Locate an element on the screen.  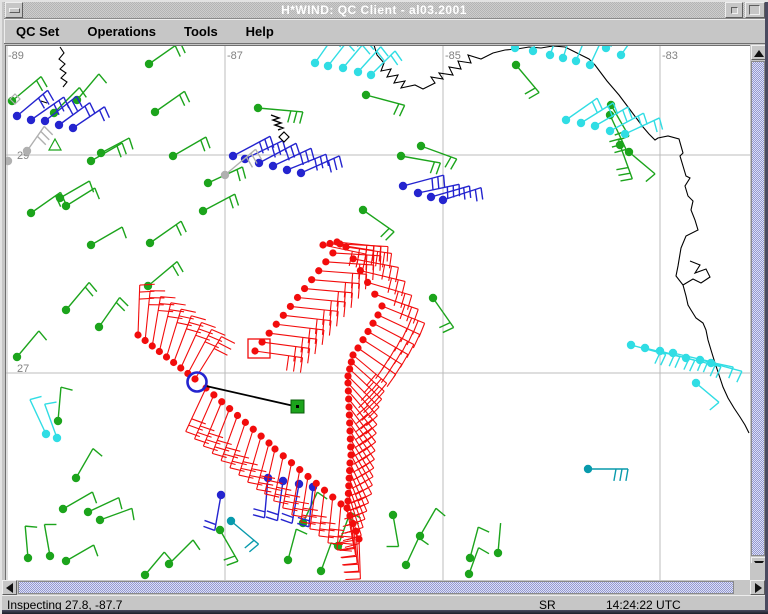
window-menu-button is located at coordinates (14, 10).